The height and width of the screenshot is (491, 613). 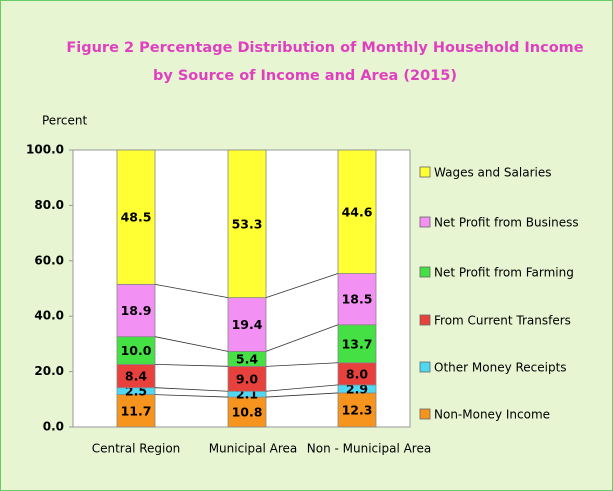 What do you see at coordinates (136, 449) in the screenshot?
I see `x-tick-label: Central Region` at bounding box center [136, 449].